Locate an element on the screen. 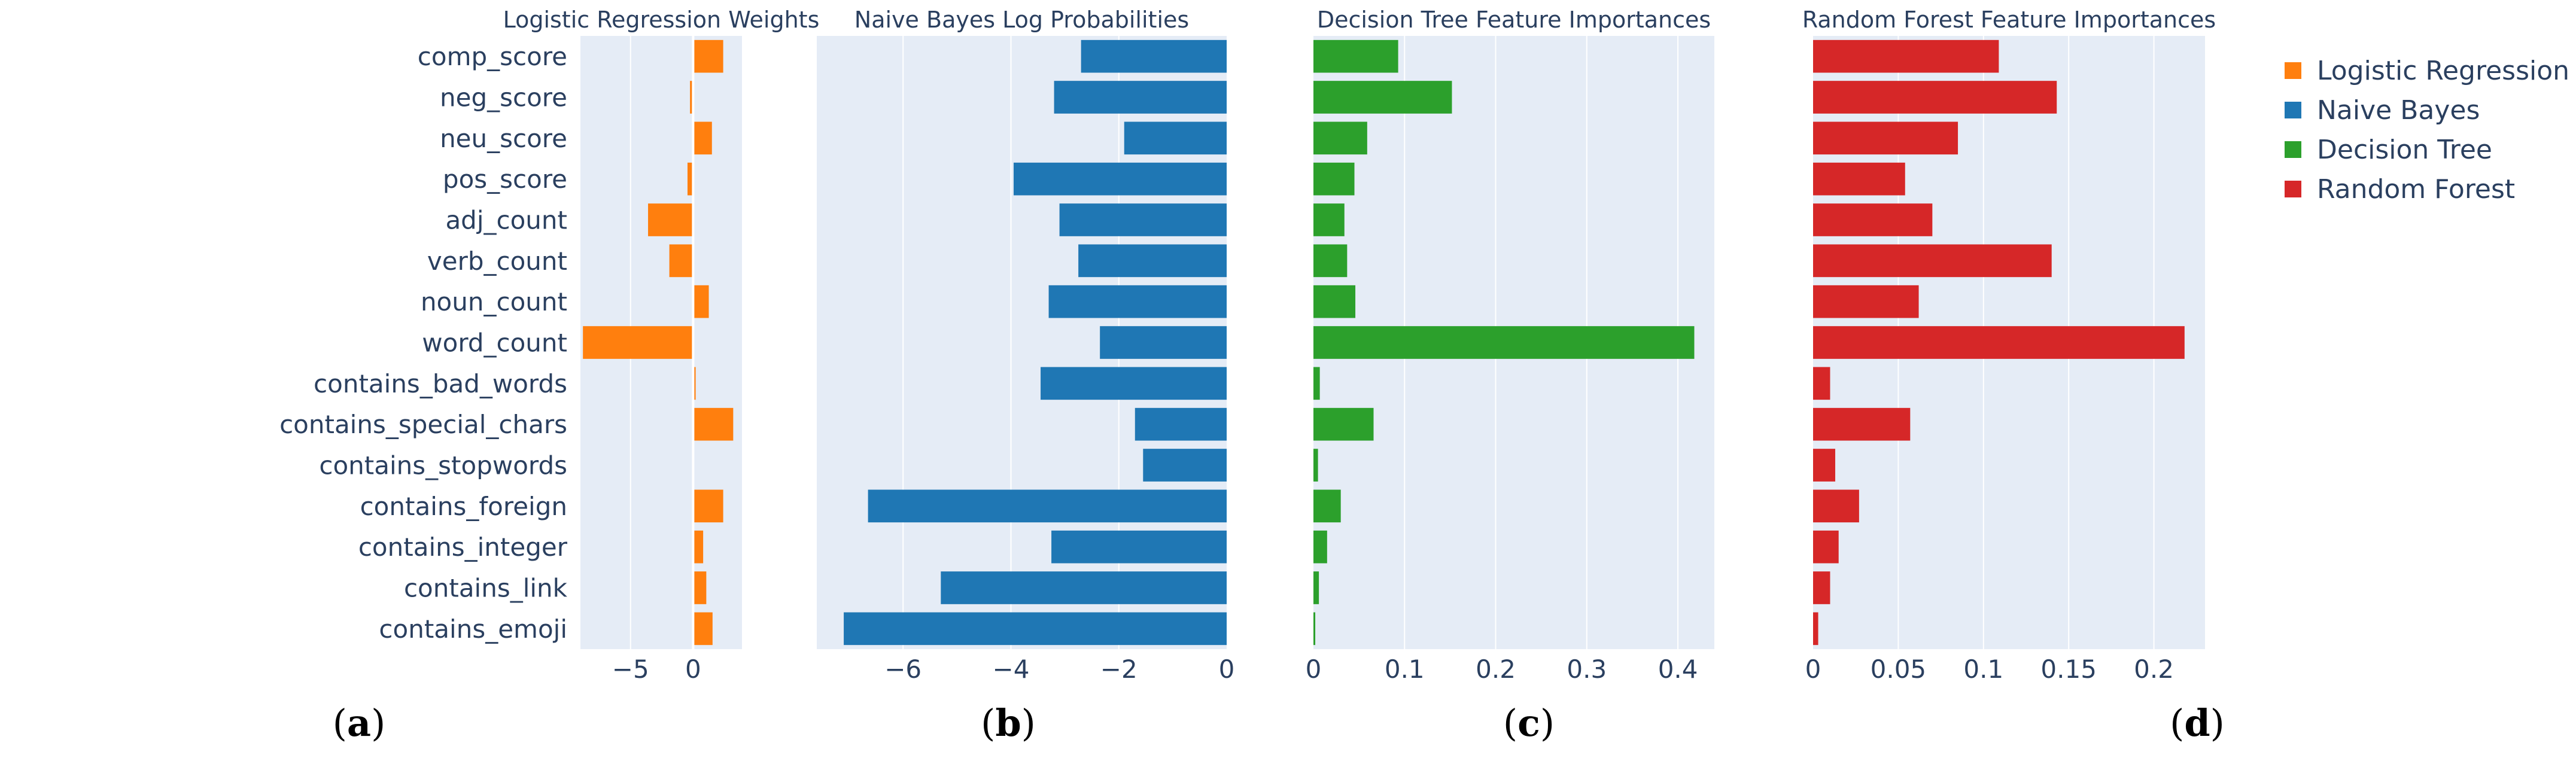  feature-label-comp-score: comp_score is located at coordinates (493, 56).